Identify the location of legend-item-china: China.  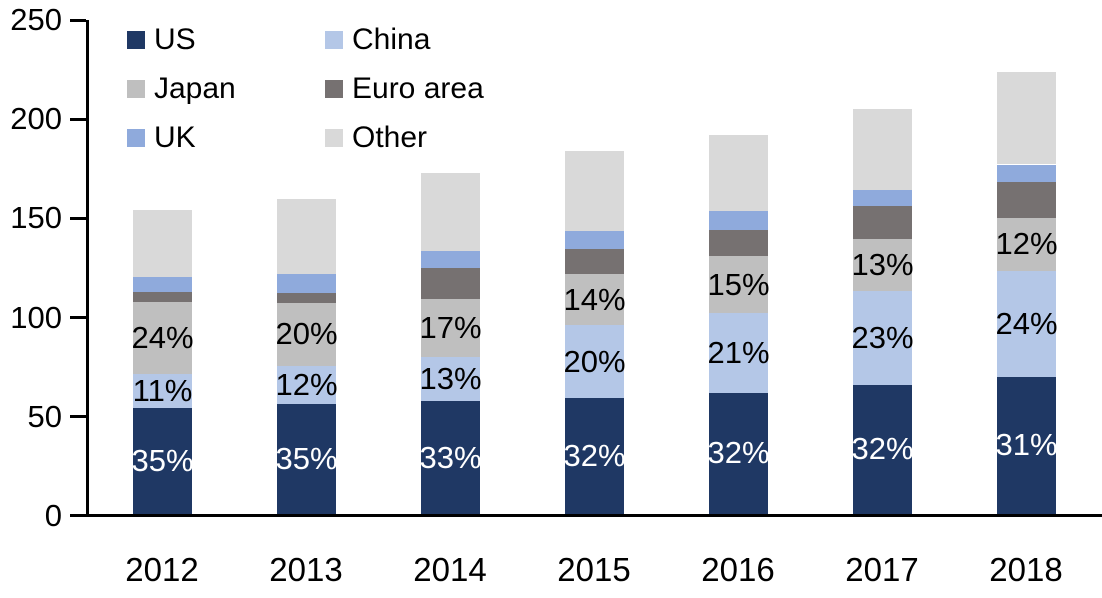
(377, 40).